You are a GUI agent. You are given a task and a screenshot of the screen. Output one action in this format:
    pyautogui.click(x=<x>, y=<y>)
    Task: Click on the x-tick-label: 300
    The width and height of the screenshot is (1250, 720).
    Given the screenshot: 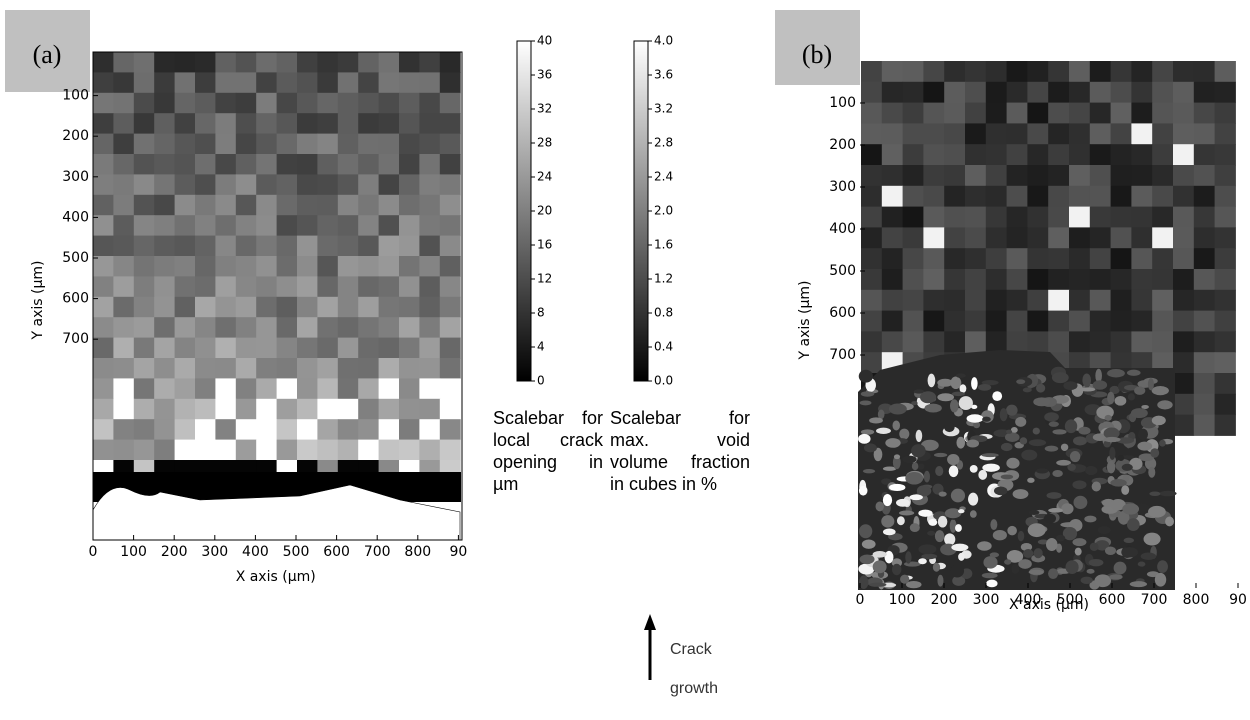 What is the action you would take?
    pyautogui.click(x=986, y=600)
    